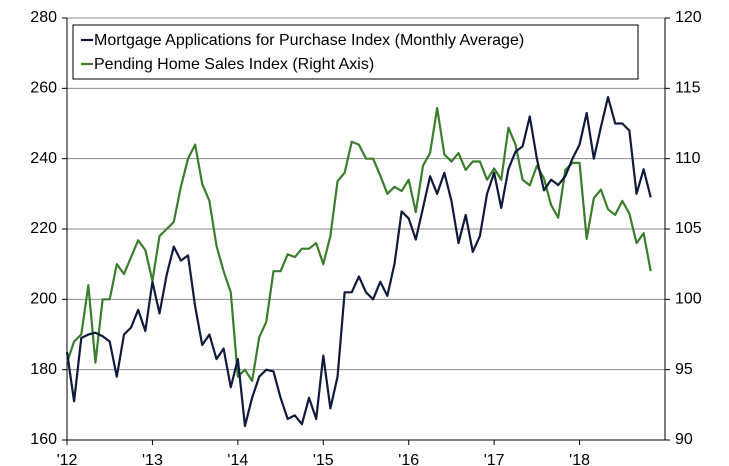 The image size is (729, 466). Describe the element at coordinates (43, 299) in the screenshot. I see `y-tick-label: 200` at that location.